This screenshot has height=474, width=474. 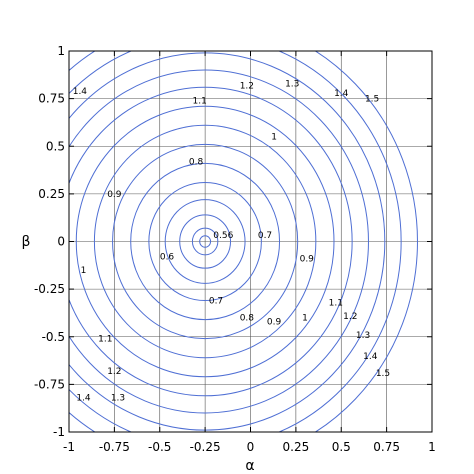 What do you see at coordinates (223, 236) in the screenshot?
I see `contour-label: 0.56` at bounding box center [223, 236].